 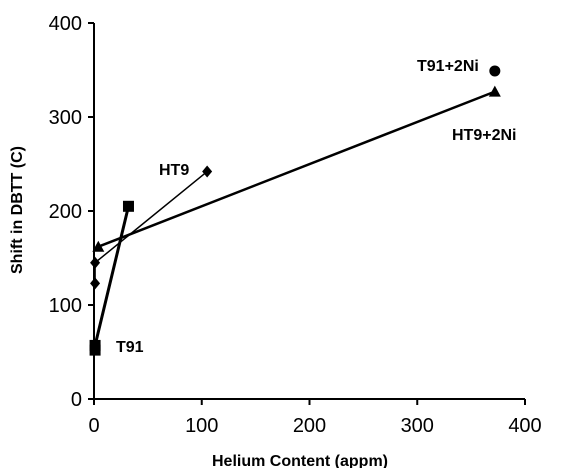 What do you see at coordinates (111, 278) in the screenshot?
I see `series-line-t91` at bounding box center [111, 278].